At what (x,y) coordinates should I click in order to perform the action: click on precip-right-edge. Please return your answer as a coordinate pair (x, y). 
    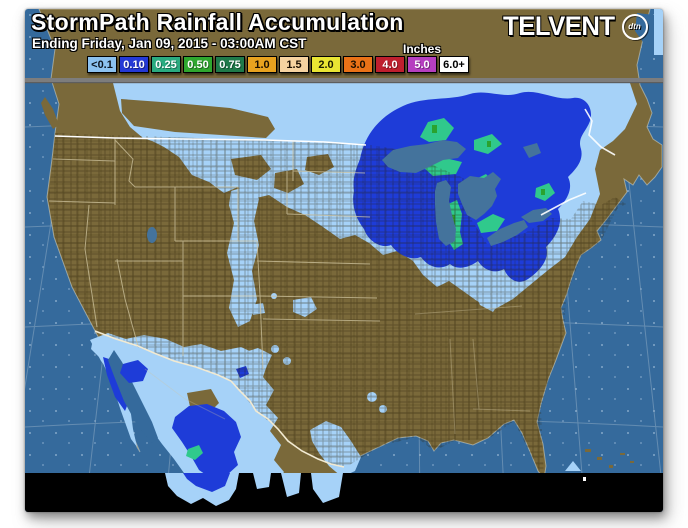
    Looking at the image, I should click on (658, 32).